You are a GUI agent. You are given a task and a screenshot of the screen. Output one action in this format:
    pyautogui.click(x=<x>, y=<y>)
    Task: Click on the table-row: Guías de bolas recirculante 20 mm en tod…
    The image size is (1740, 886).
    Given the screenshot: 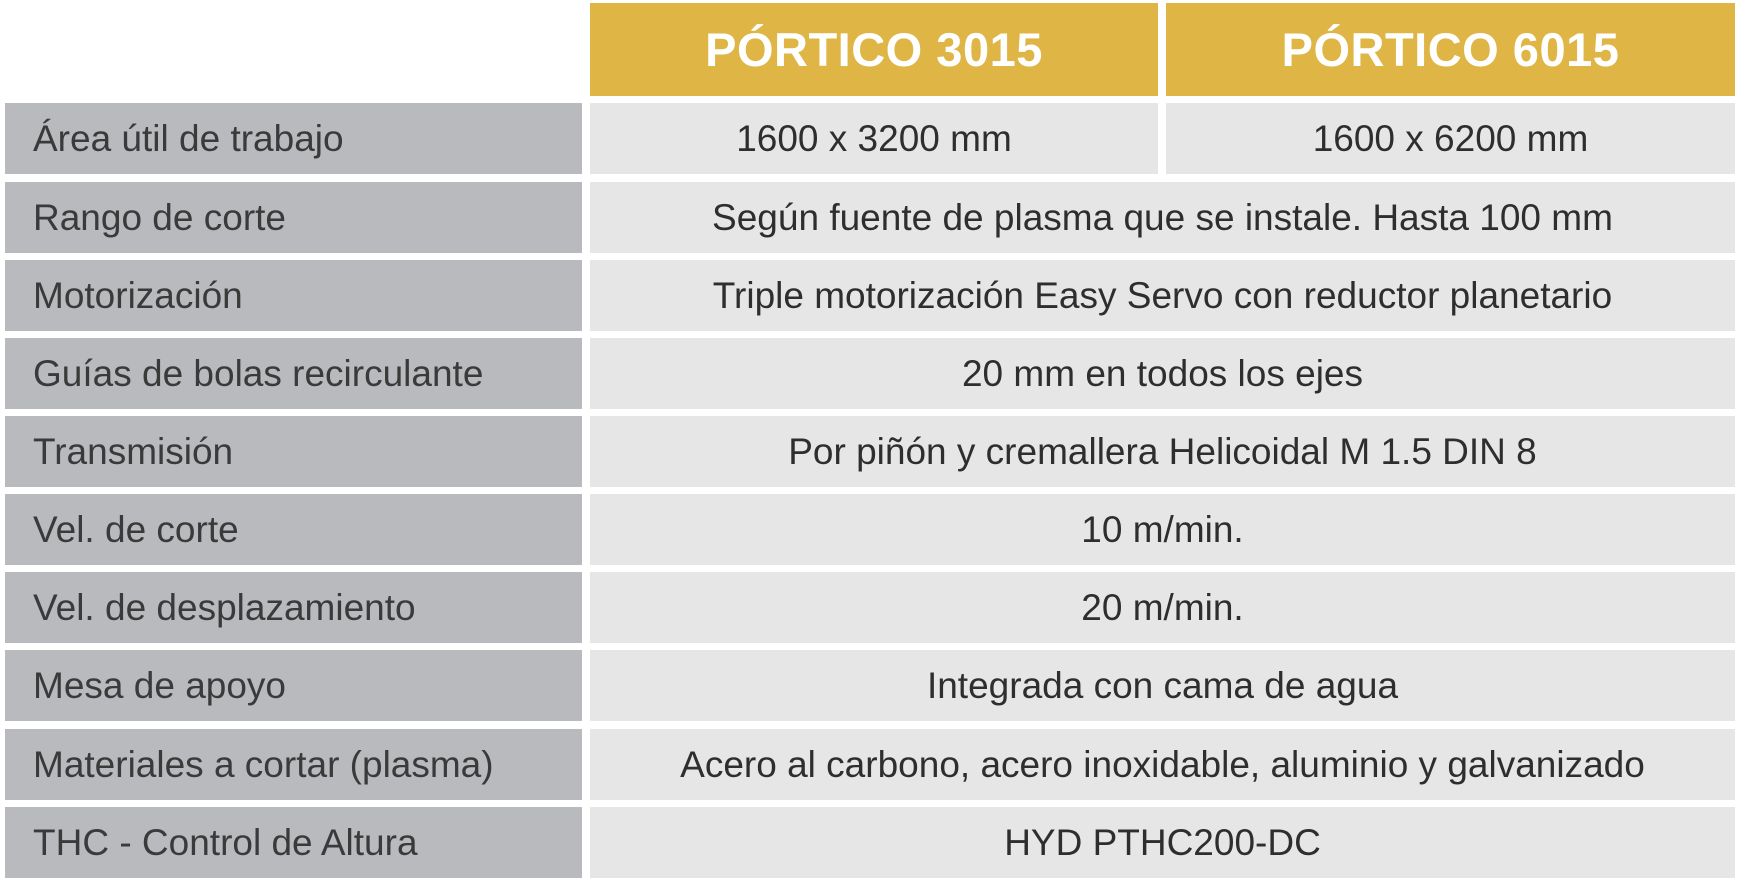 What is the action you would take?
    pyautogui.click(x=870, y=373)
    